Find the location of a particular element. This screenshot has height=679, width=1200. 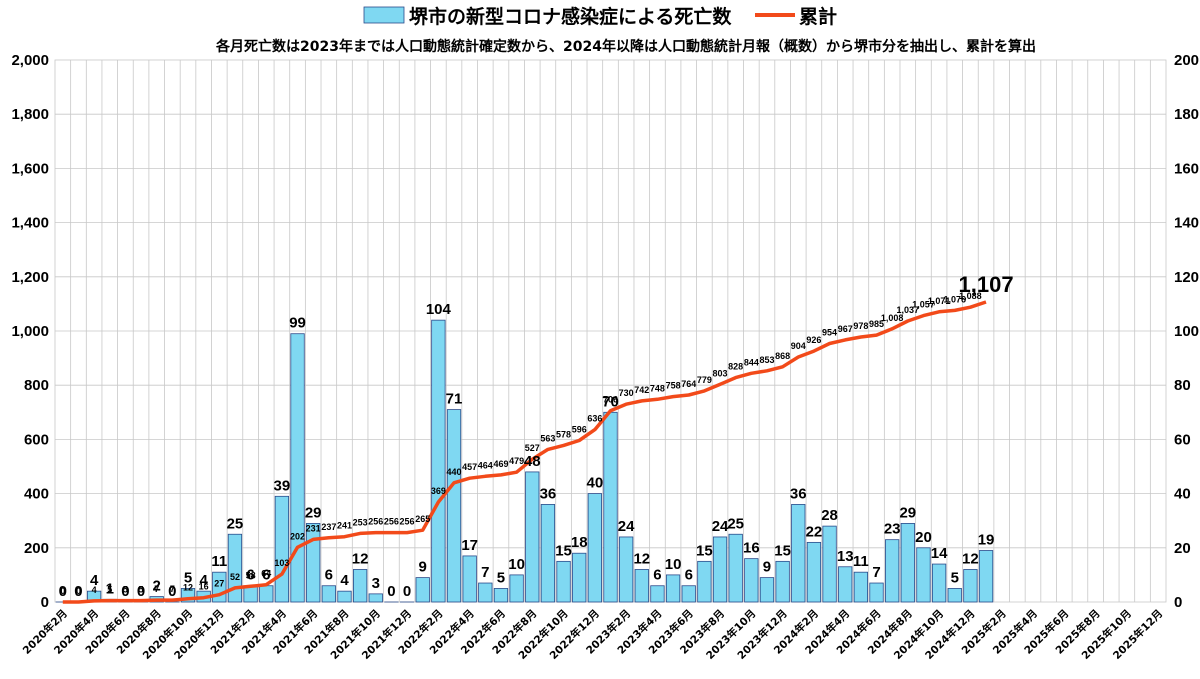

cumulative-data-label: 464 is located at coordinates (485, 465).